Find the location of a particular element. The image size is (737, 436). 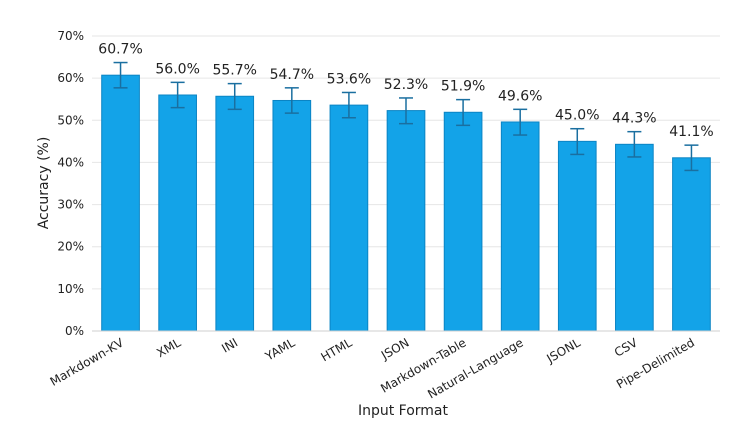

x-tick-label: JSONL is located at coordinates (563, 350).